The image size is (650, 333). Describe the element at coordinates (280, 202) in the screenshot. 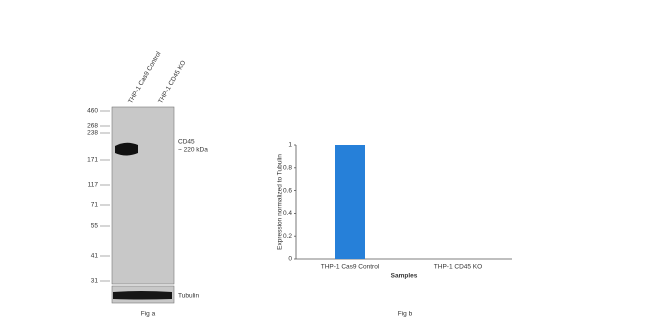

I see `y-axis-label: Expression normalized to Tubulin` at that location.